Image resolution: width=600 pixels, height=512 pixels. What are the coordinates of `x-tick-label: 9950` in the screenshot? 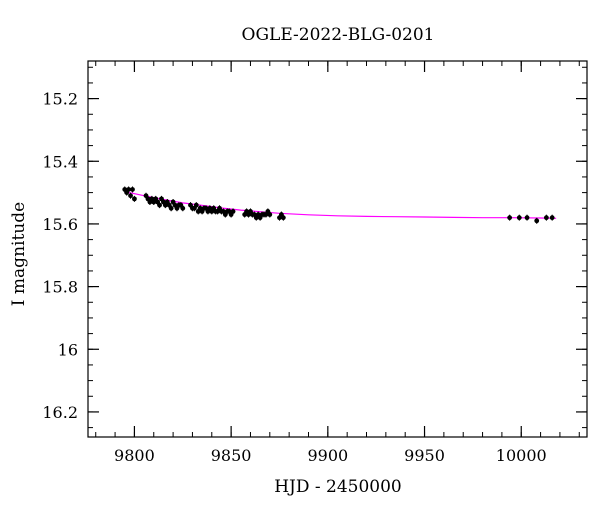 It's located at (424, 455).